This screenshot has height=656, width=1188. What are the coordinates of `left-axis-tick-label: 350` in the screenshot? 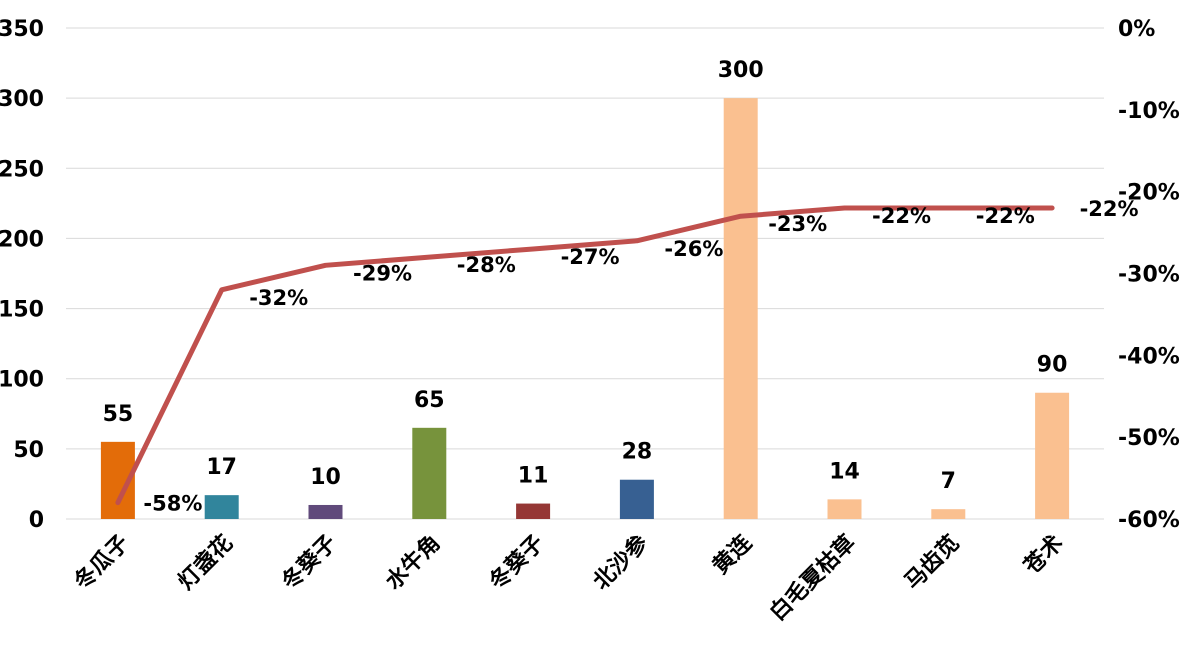 It's located at (22, 29).